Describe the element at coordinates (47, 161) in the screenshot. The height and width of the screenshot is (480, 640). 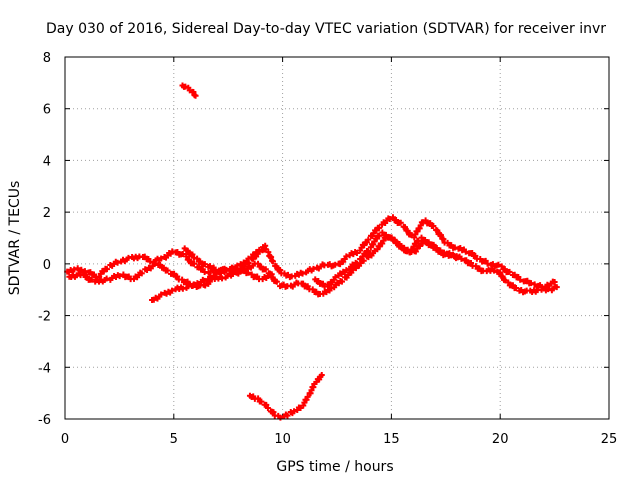
I see `y-tick-label: 4` at that location.